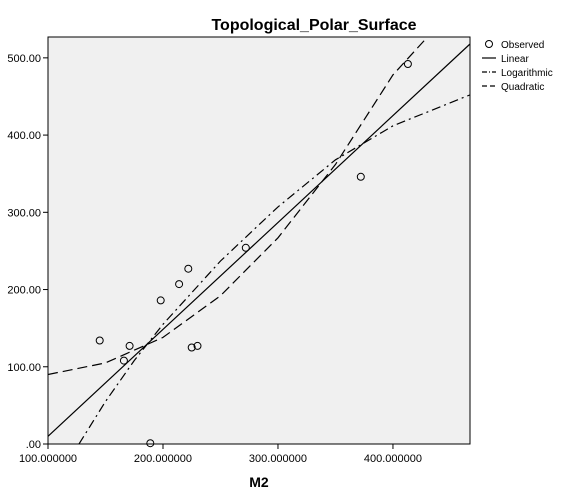 This screenshot has width=572, height=497. Describe the element at coordinates (278, 459) in the screenshot. I see `x-tick-label: 300.000000` at that location.